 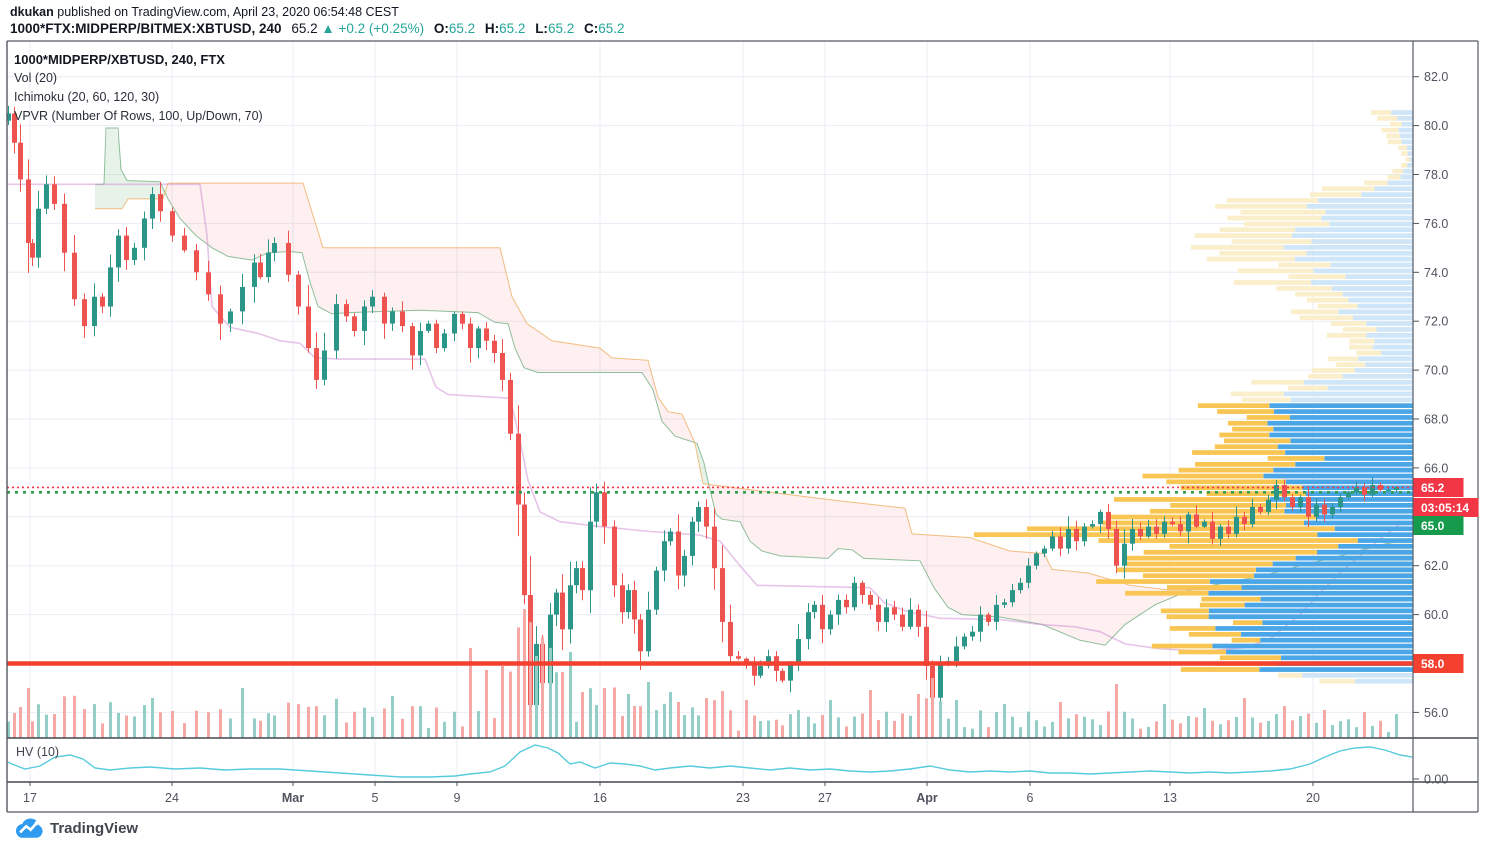 What do you see at coordinates (1436, 713) in the screenshot?
I see `svg-text: 56.0` at bounding box center [1436, 713].